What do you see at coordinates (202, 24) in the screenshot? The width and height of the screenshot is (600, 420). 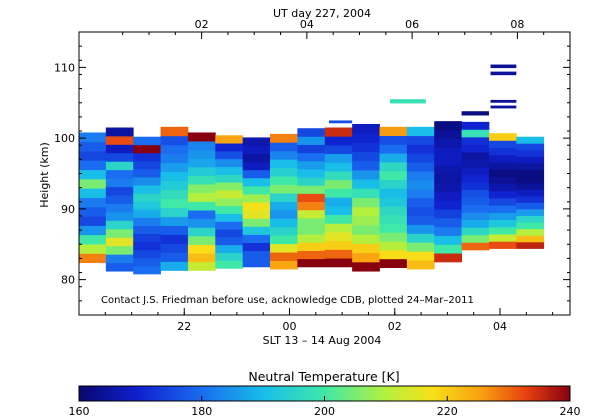 I see `top-tick-label: 02` at bounding box center [202, 24].